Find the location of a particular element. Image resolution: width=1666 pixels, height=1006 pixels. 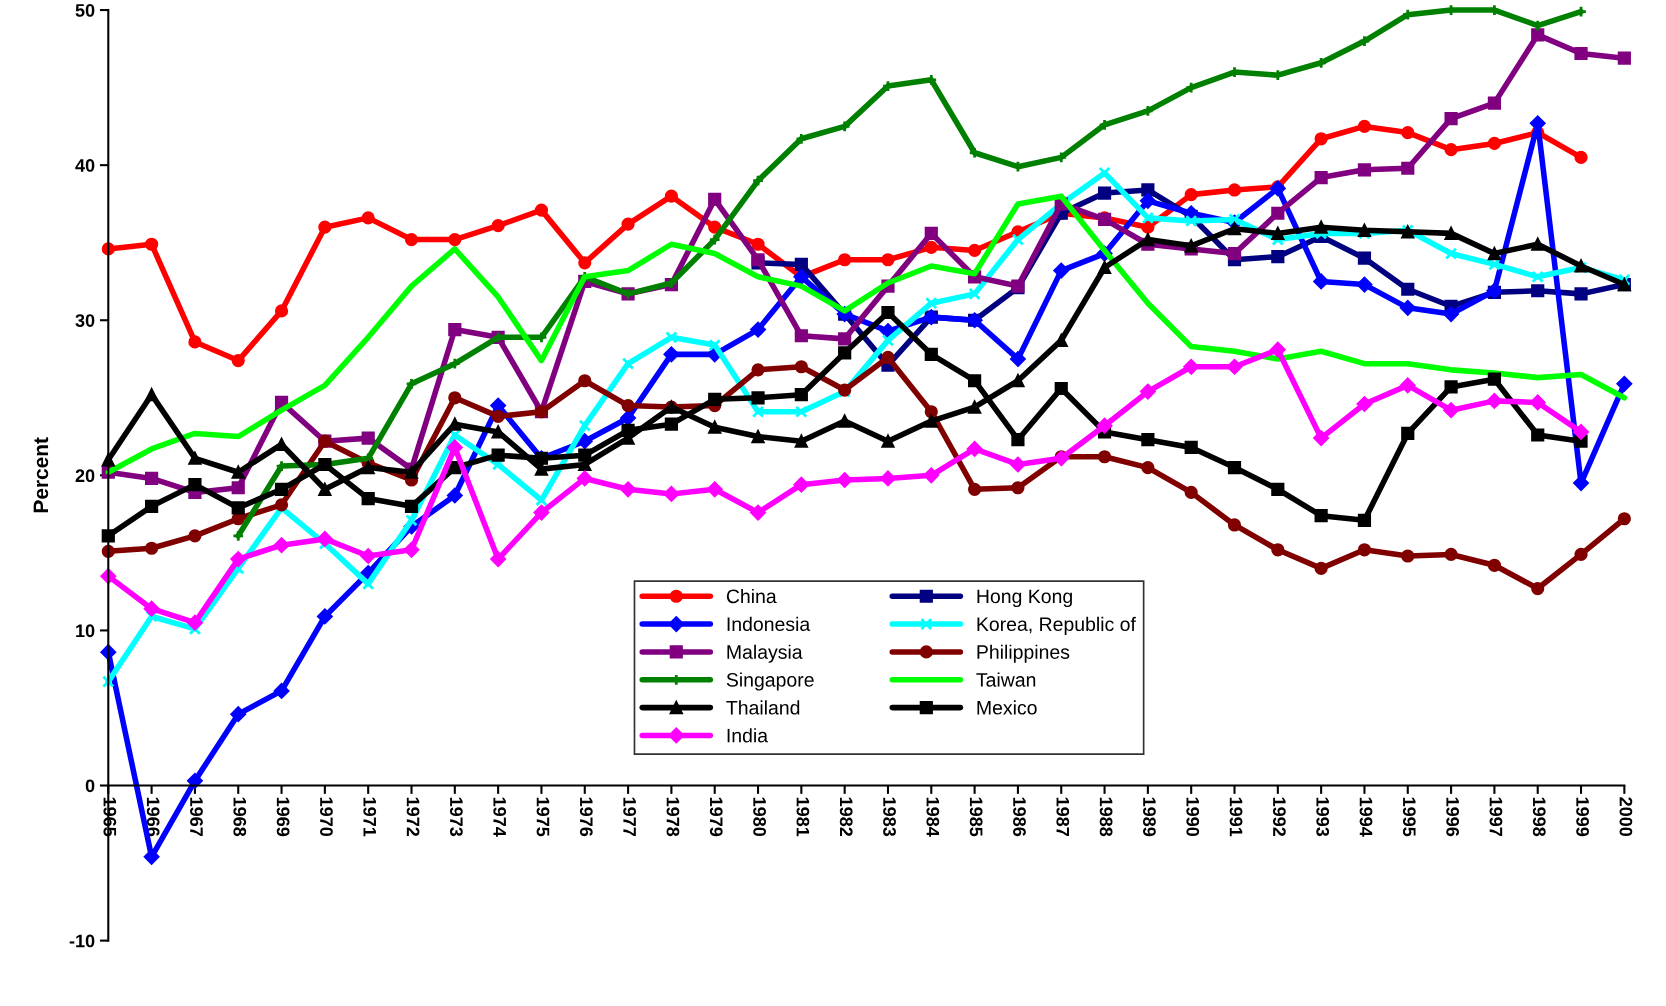

x-tick-label: 1995 is located at coordinates (1409, 817).